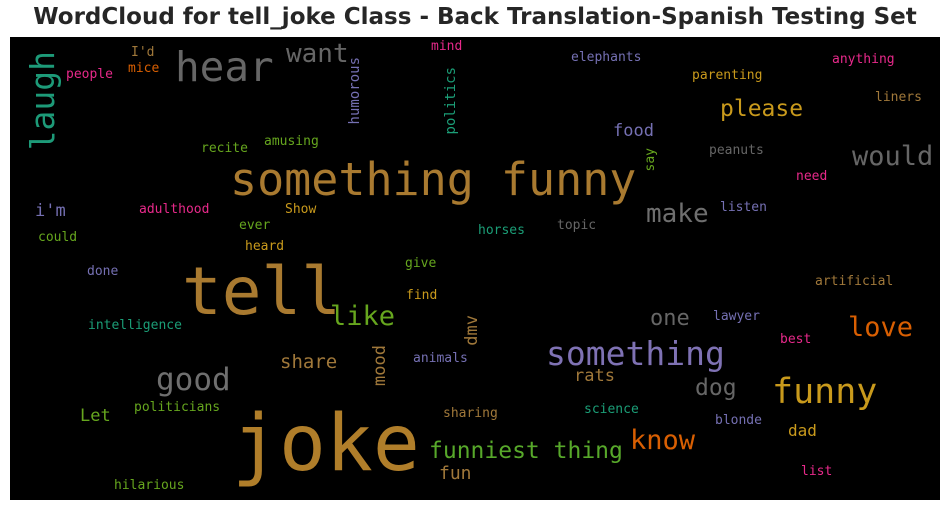  I want to click on word-mice: mice, so click(144, 68).